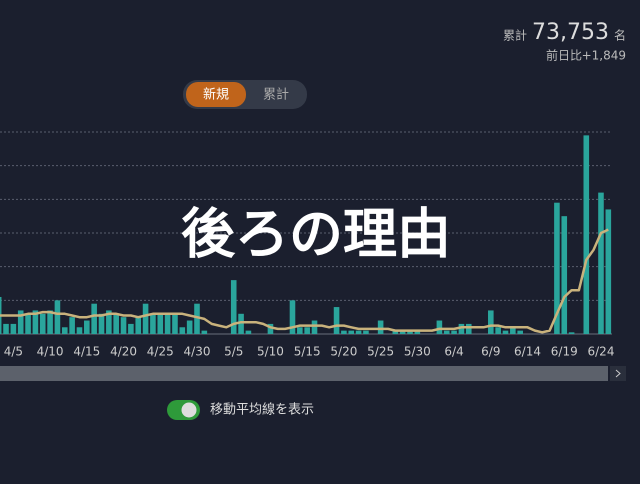 The image size is (640, 484). What do you see at coordinates (490, 352) in the screenshot?
I see `x-tick-label: 6/9` at bounding box center [490, 352].